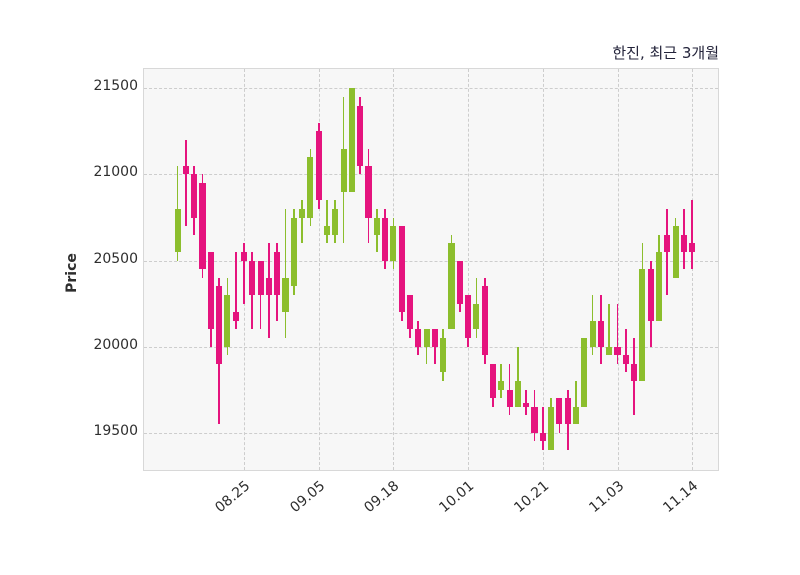  What do you see at coordinates (115, 258) in the screenshot?
I see `y-tick-label: 20500` at bounding box center [115, 258].